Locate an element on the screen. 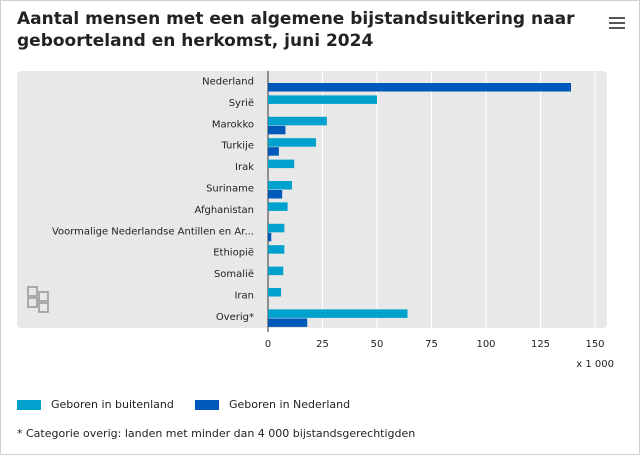 Image resolution: width=640 pixels, height=455 pixels. category-label: Syrië is located at coordinates (241, 103).